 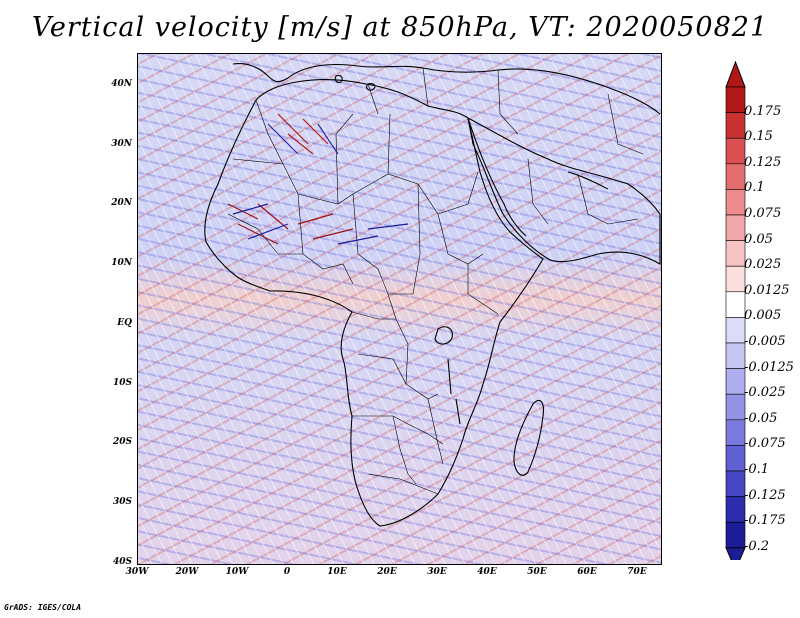 I want to click on colorbar-level-label: 0.175, so click(x=763, y=111).